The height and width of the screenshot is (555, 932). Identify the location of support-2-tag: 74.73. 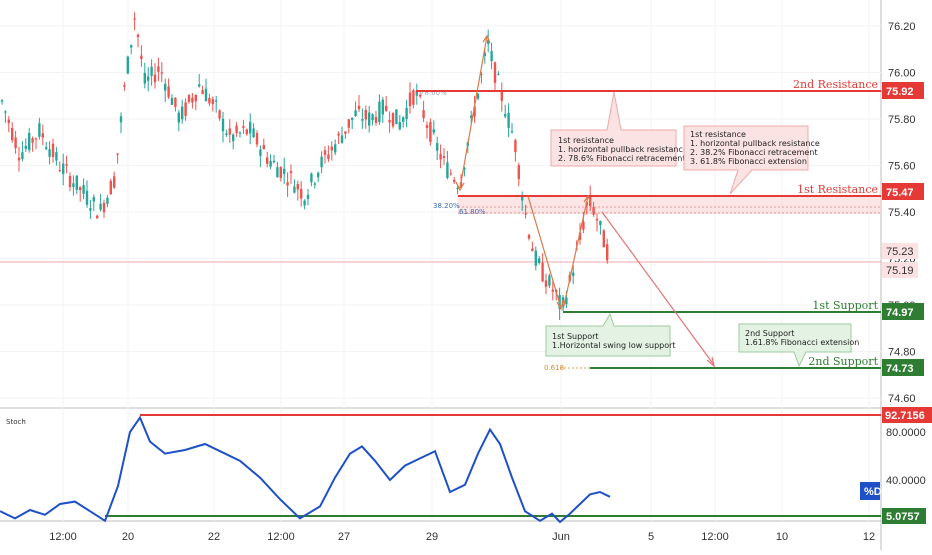
(900, 369).